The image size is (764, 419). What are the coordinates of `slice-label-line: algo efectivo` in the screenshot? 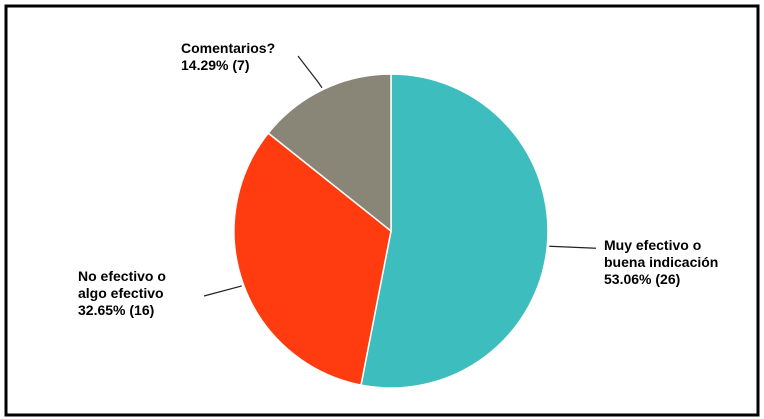 It's located at (121, 293).